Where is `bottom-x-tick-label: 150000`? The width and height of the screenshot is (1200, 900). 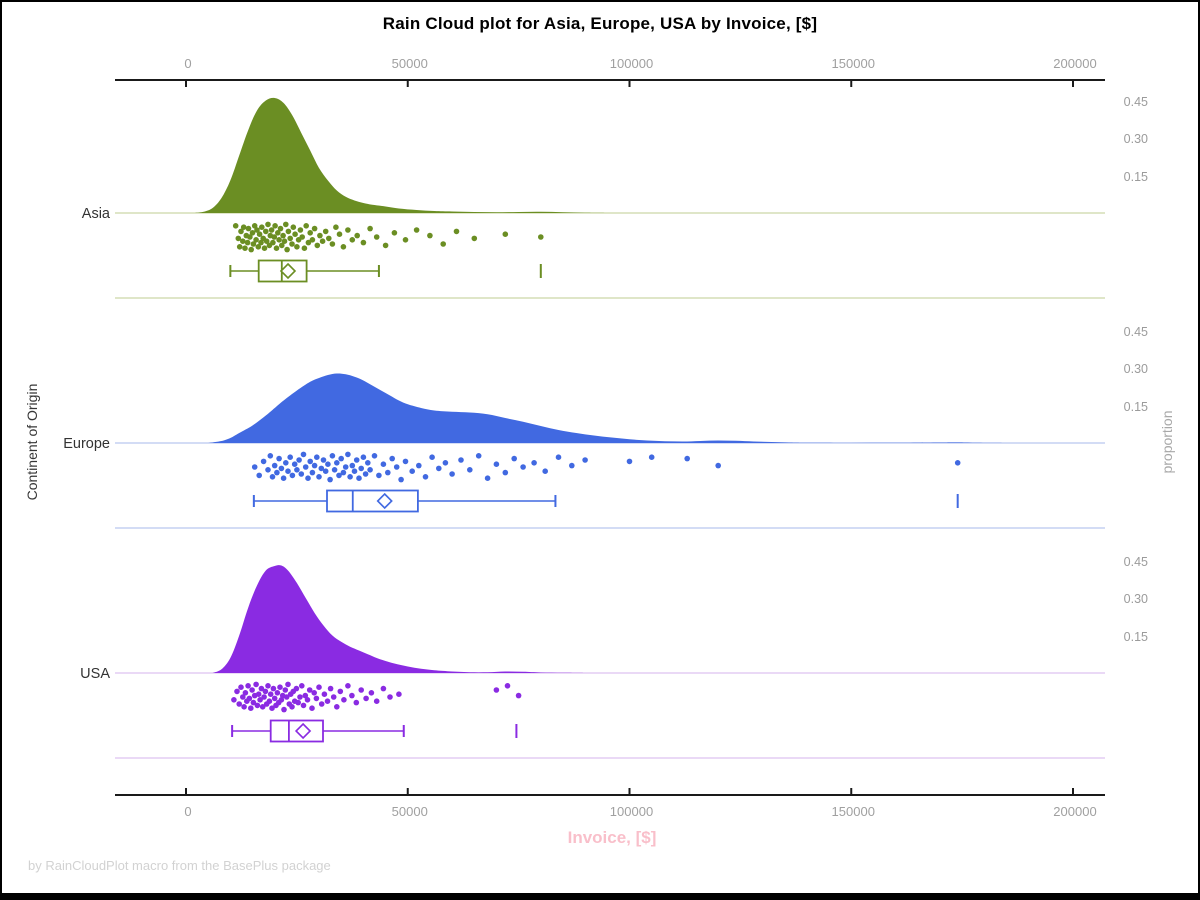 bottom-x-tick-label: 150000 is located at coordinates (853, 811).